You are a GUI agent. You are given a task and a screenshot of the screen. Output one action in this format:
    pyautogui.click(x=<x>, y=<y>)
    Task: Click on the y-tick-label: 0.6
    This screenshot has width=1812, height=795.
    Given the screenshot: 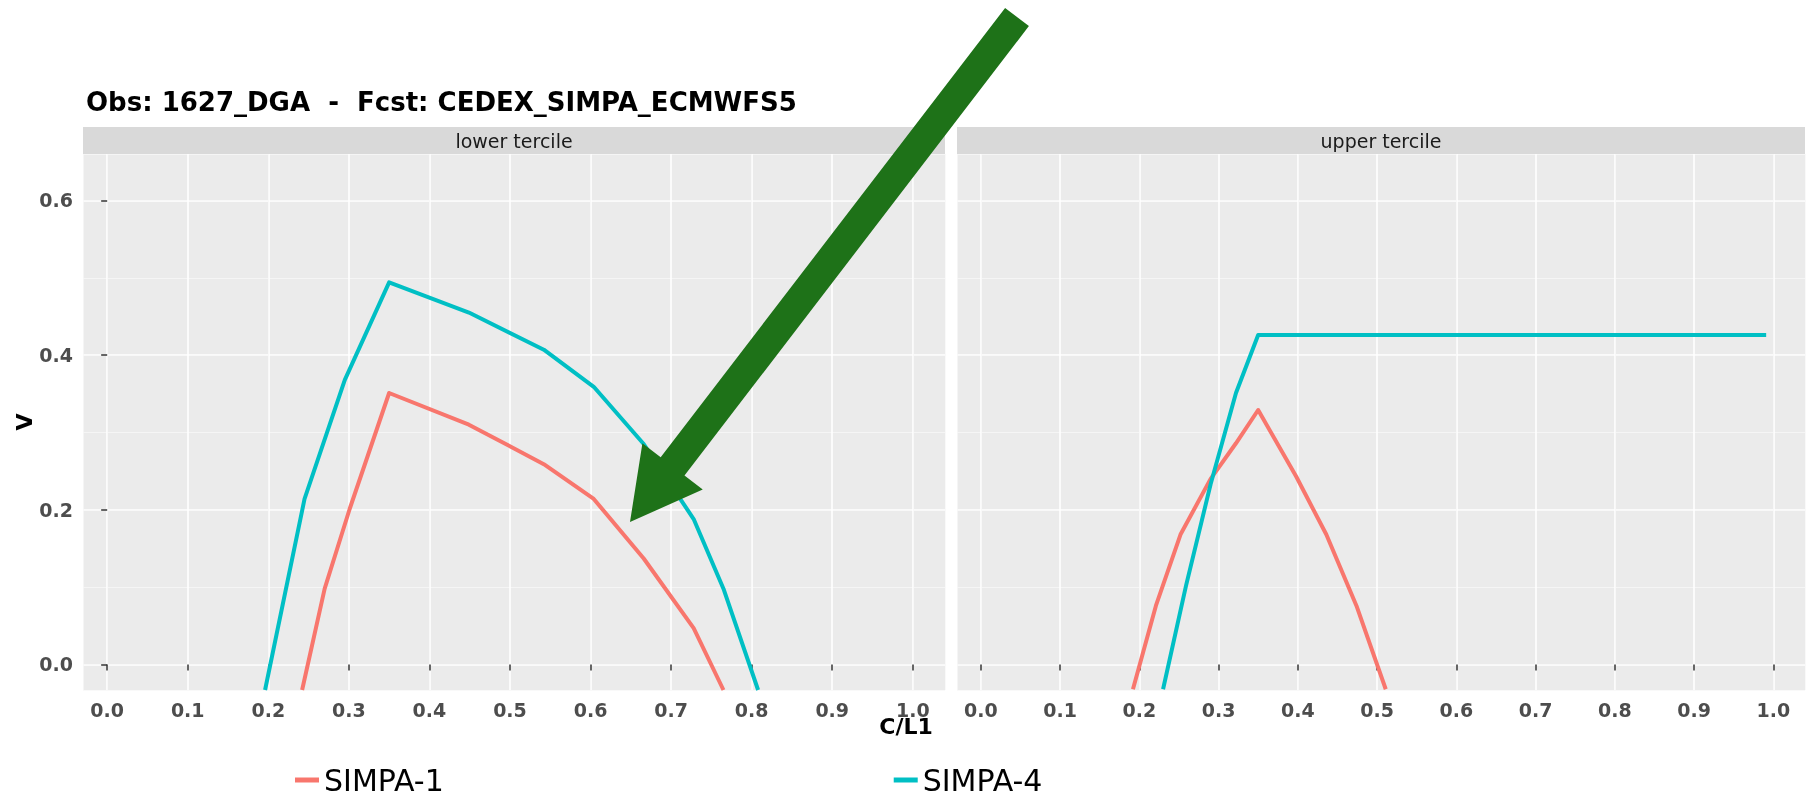 What is the action you would take?
    pyautogui.click(x=56, y=200)
    